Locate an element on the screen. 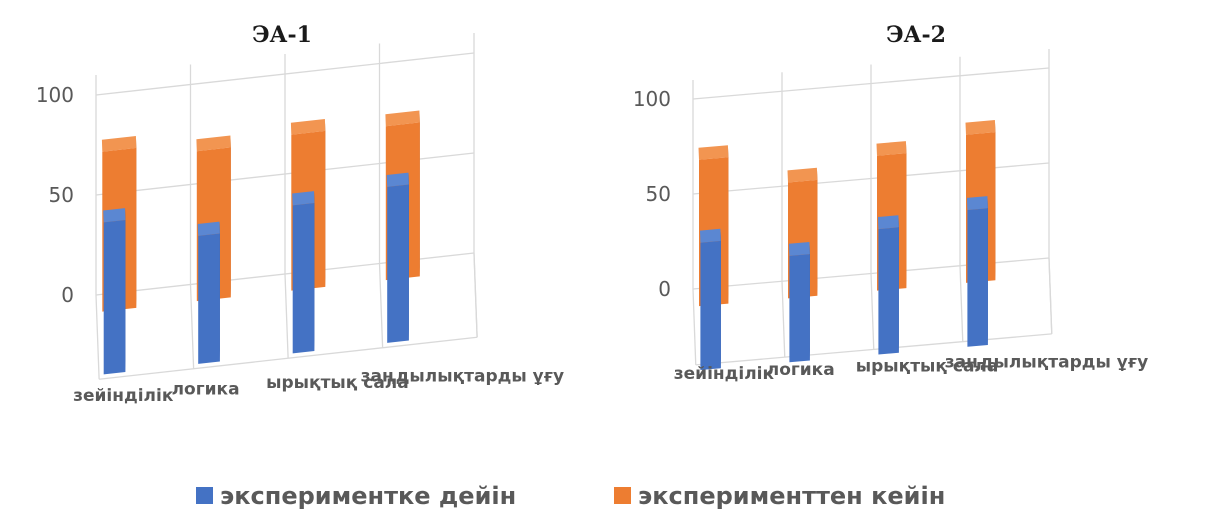 The image size is (1205, 510). legend-swatch-before is located at coordinates (204, 495).